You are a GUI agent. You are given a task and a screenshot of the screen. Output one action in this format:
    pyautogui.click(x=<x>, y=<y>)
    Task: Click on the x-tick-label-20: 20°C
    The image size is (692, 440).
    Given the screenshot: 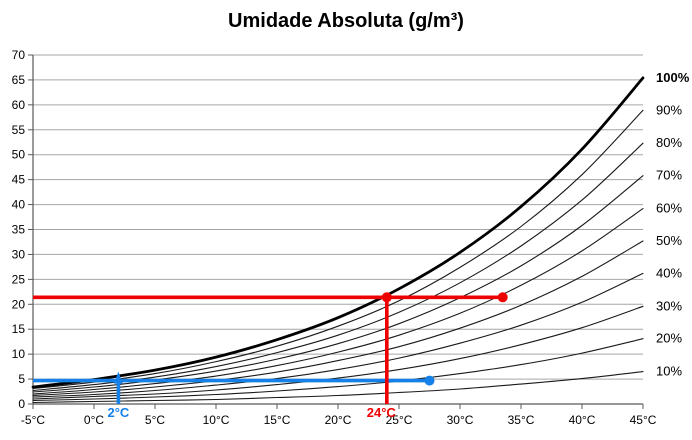 What is the action you would take?
    pyautogui.click(x=338, y=420)
    